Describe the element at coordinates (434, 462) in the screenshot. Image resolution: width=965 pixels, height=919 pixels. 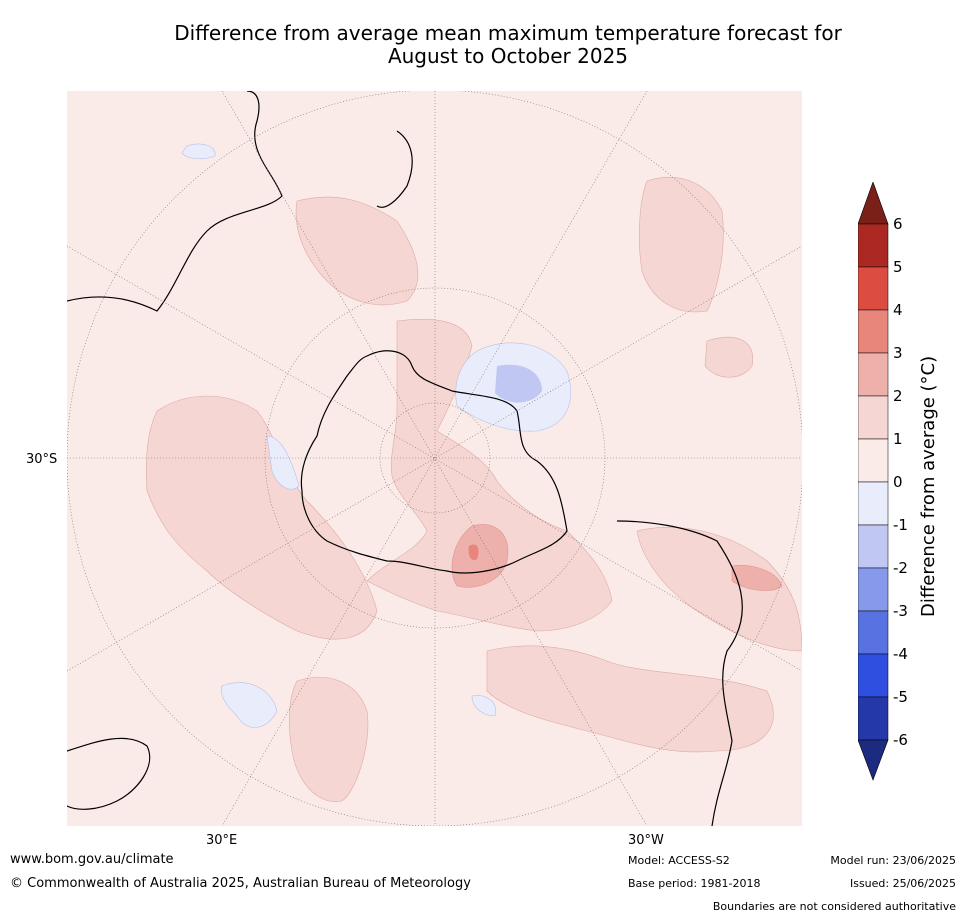
I see `antarctica-coastline` at that location.